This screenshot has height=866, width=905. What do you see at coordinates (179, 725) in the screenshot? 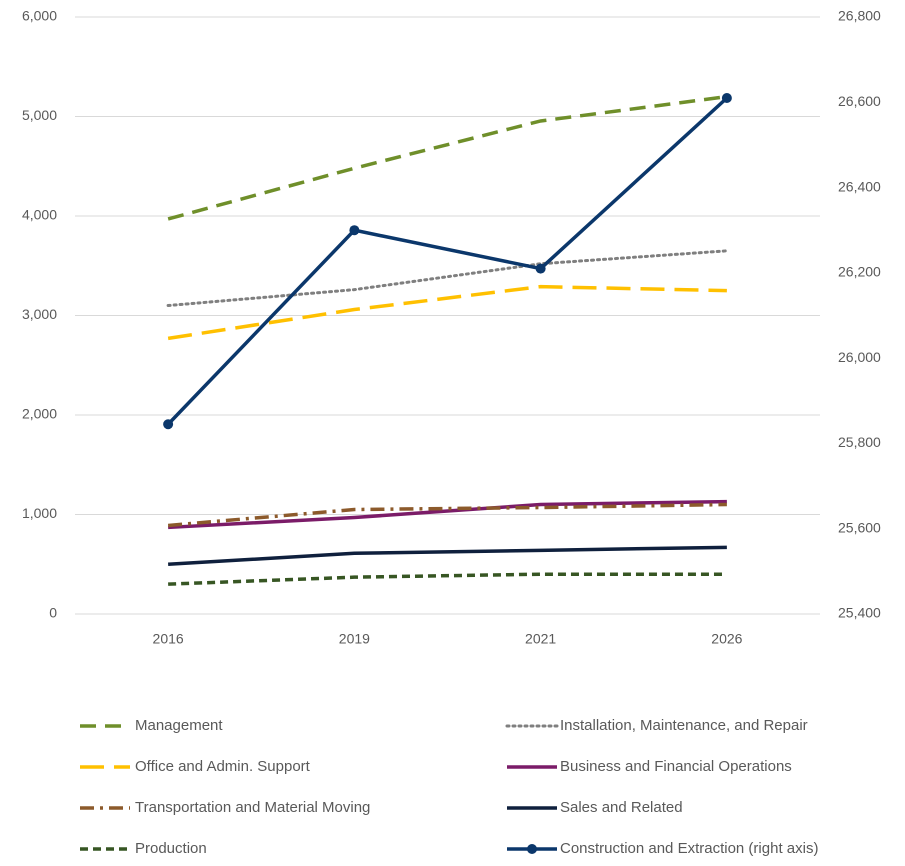
I see `legend-label: Management` at bounding box center [179, 725].